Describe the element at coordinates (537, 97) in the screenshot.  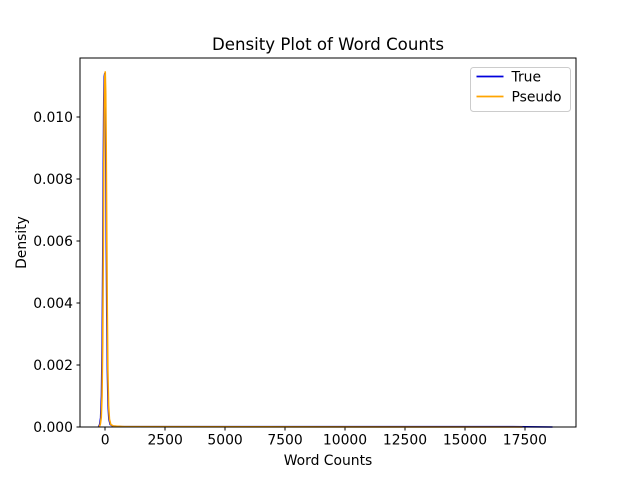
I see `legend-label-pseudo: Pseudo` at that location.